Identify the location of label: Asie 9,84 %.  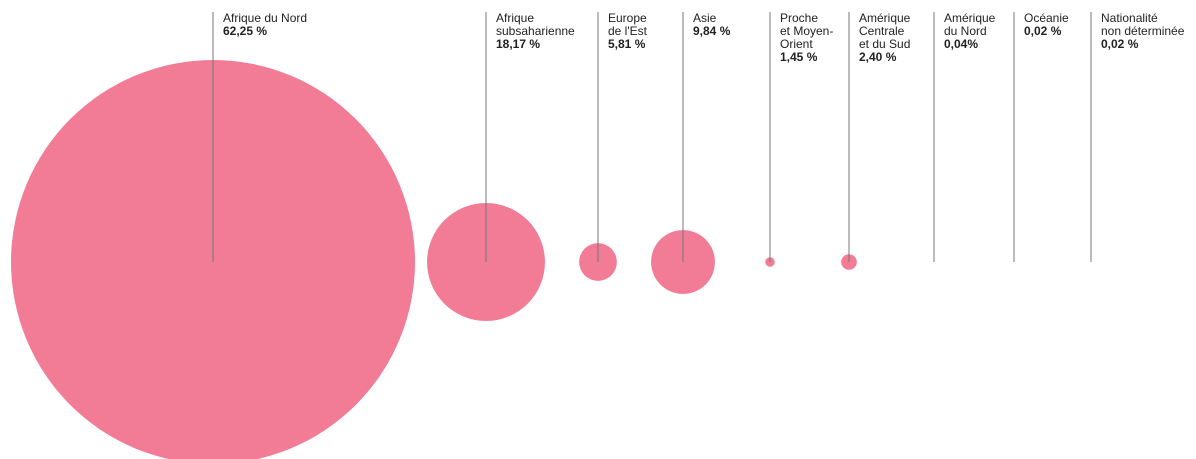
(711, 25).